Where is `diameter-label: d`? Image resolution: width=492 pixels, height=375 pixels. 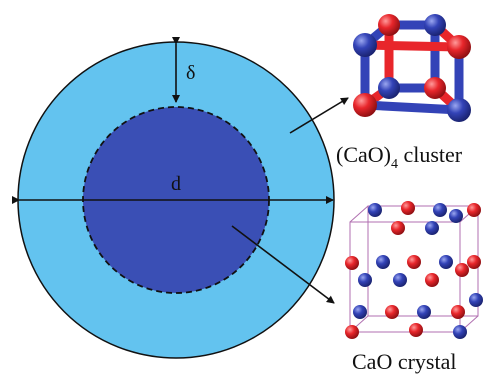 diameter-label: d is located at coordinates (176, 184).